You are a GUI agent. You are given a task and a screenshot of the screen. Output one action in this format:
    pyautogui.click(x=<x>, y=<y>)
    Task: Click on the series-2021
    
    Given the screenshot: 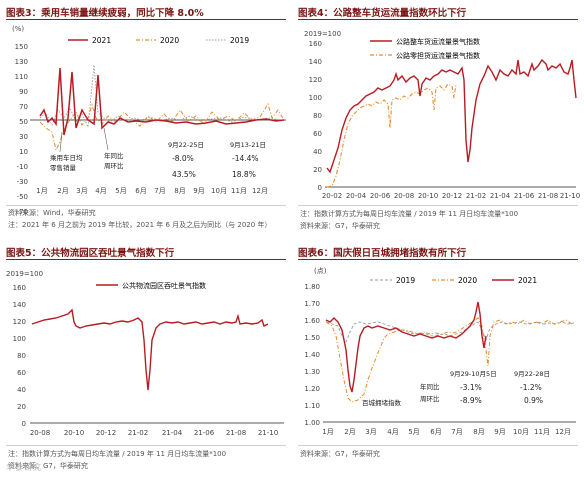 What is the action you would take?
    pyautogui.click(x=162, y=101)
    